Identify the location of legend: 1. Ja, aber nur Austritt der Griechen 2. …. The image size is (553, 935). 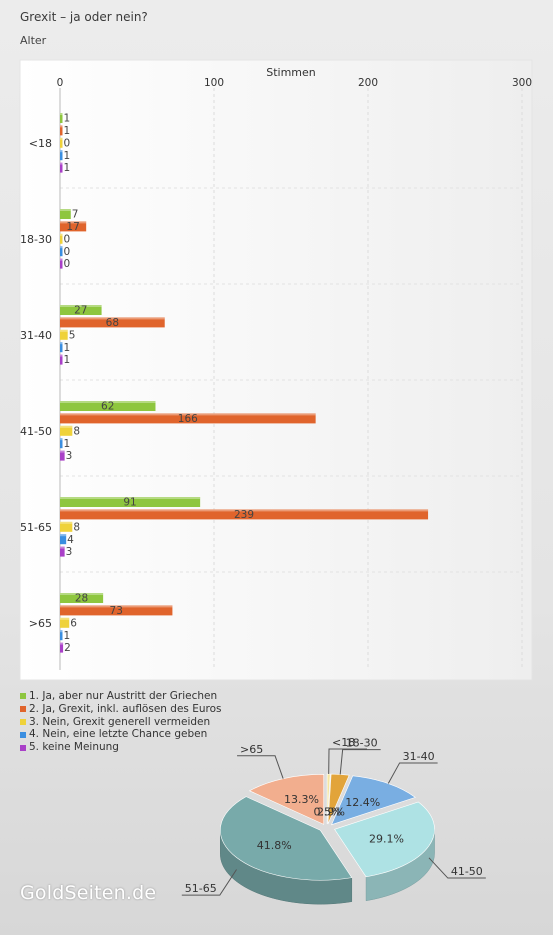
(120, 722).